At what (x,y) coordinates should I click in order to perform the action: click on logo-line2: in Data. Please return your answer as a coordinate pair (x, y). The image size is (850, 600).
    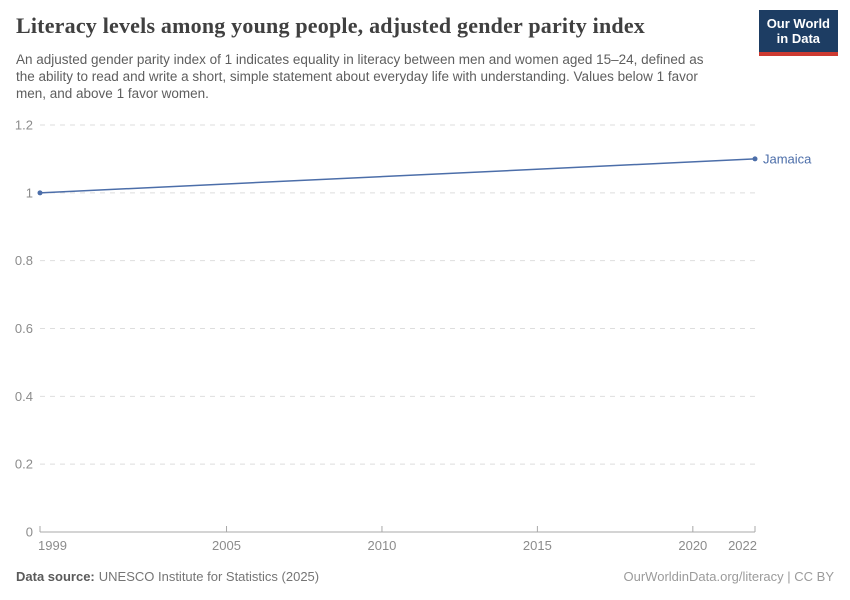
    Looking at the image, I should click on (798, 38).